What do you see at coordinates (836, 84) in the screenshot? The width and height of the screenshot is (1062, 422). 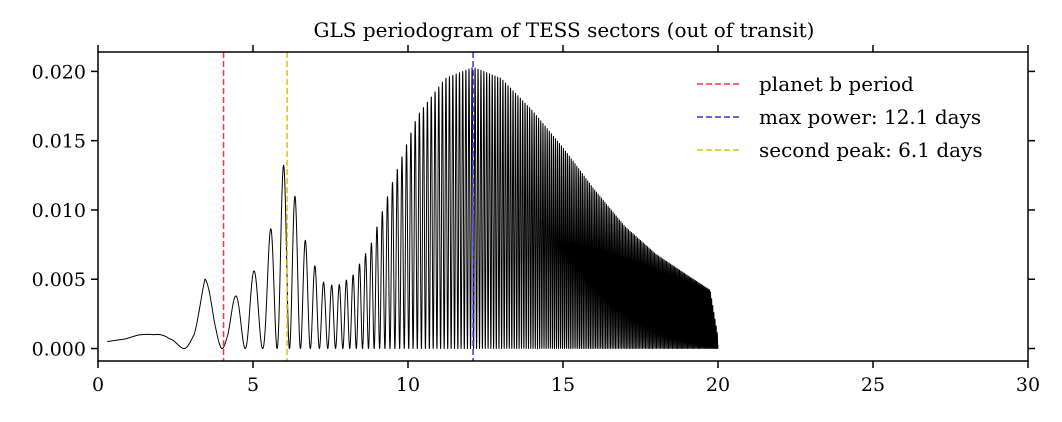 I see `legend-label-0: planet b period` at bounding box center [836, 84].